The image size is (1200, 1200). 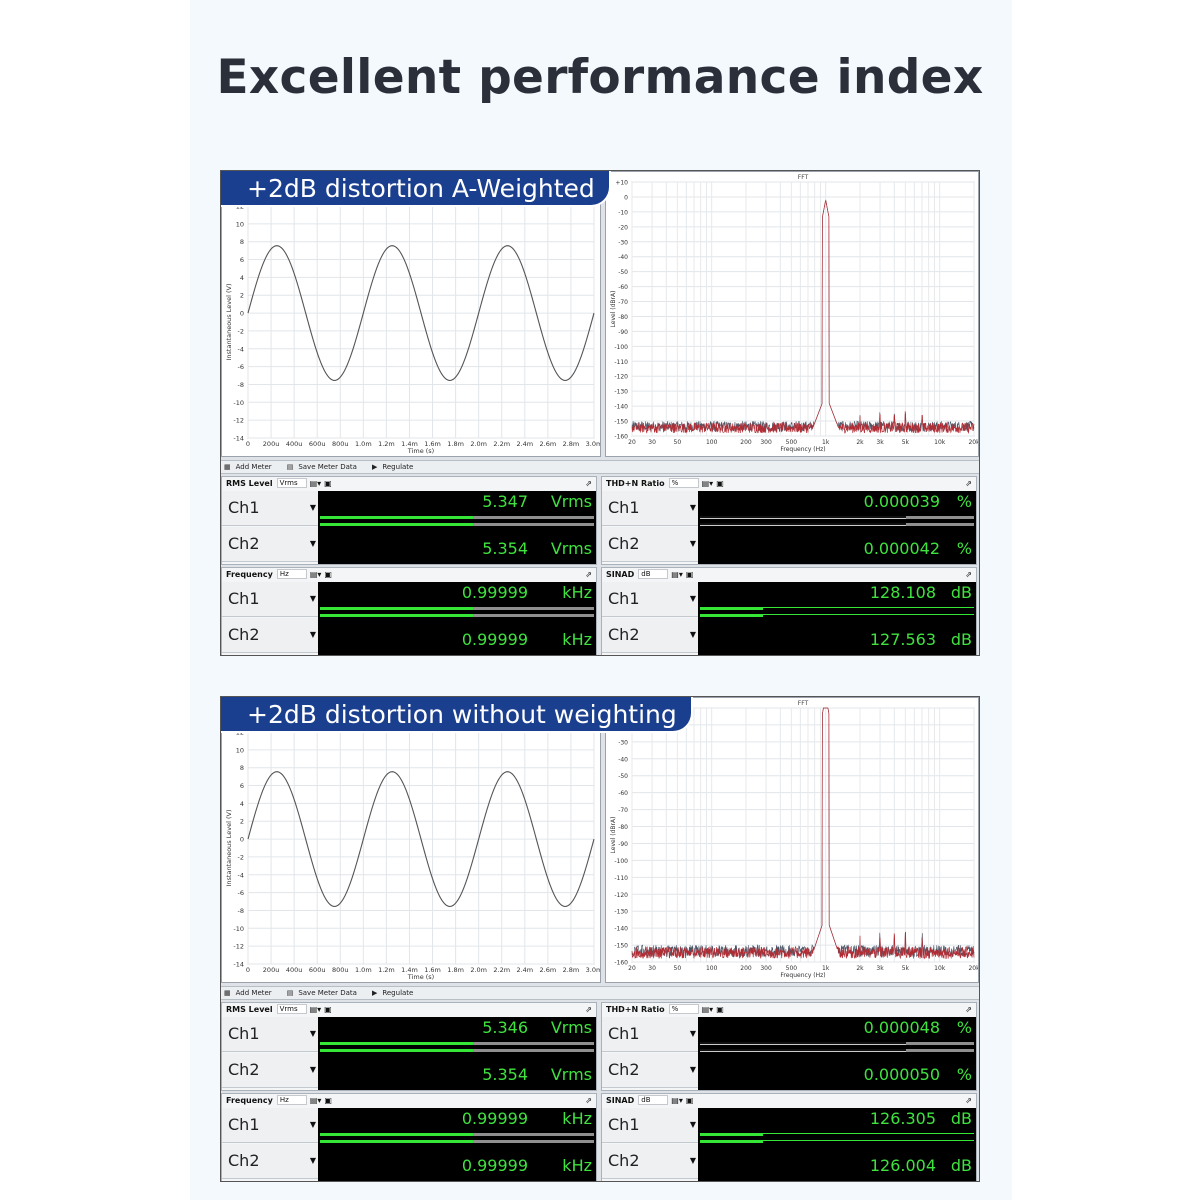 I want to click on channel-label: Ch2, so click(x=624, y=1069).